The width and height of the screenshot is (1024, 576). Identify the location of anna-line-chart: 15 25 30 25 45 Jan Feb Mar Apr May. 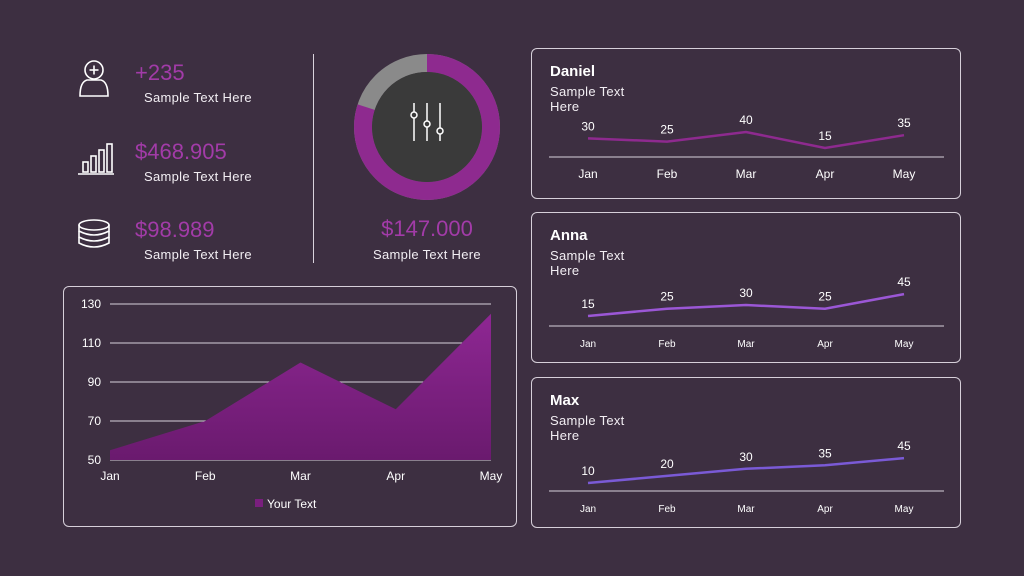
(746, 312).